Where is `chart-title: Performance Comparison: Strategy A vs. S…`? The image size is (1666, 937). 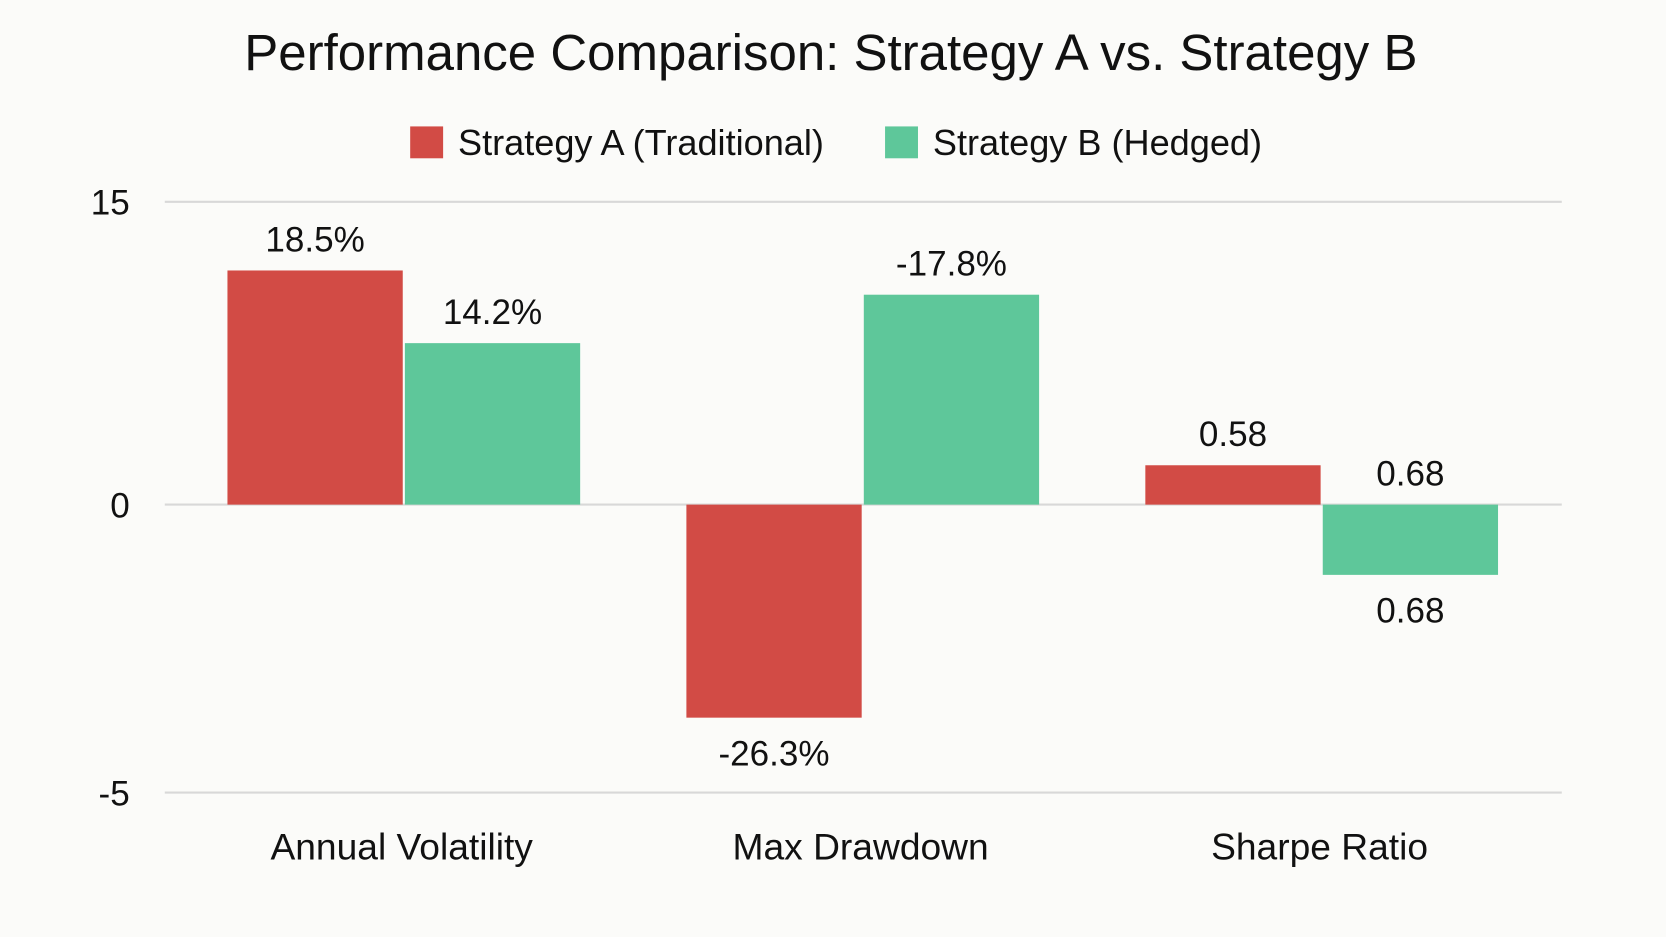
chart-title: Performance Comparison: Strategy A vs. S… is located at coordinates (830, 52).